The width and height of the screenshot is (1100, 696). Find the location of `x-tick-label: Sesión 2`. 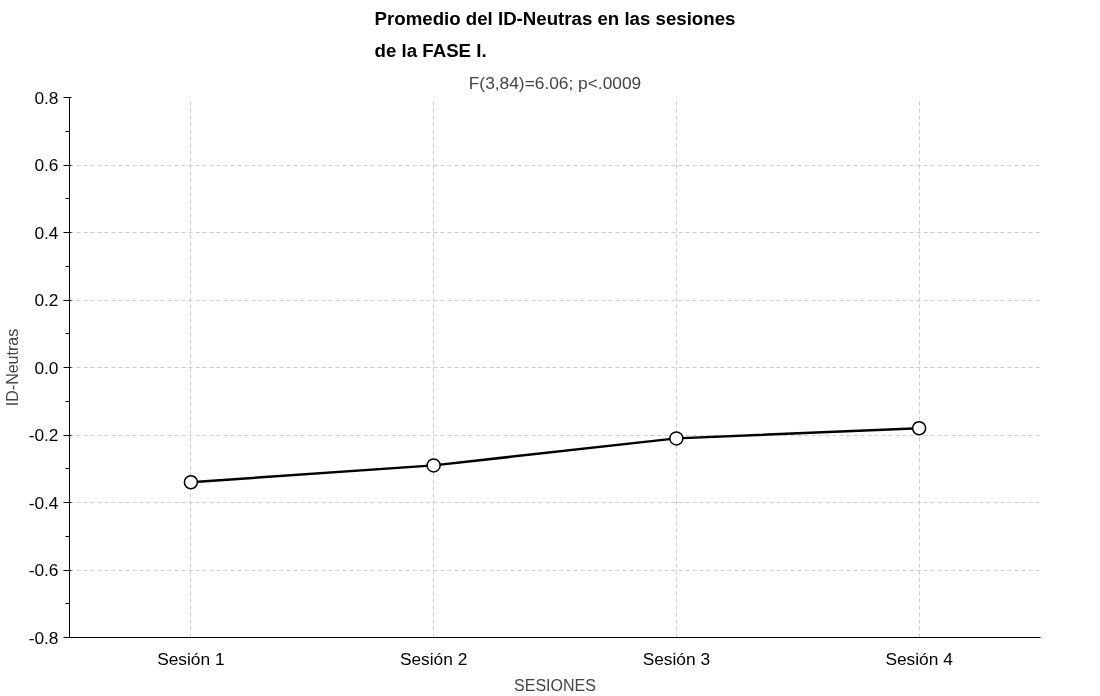

x-tick-label: Sesión 2 is located at coordinates (433, 658).